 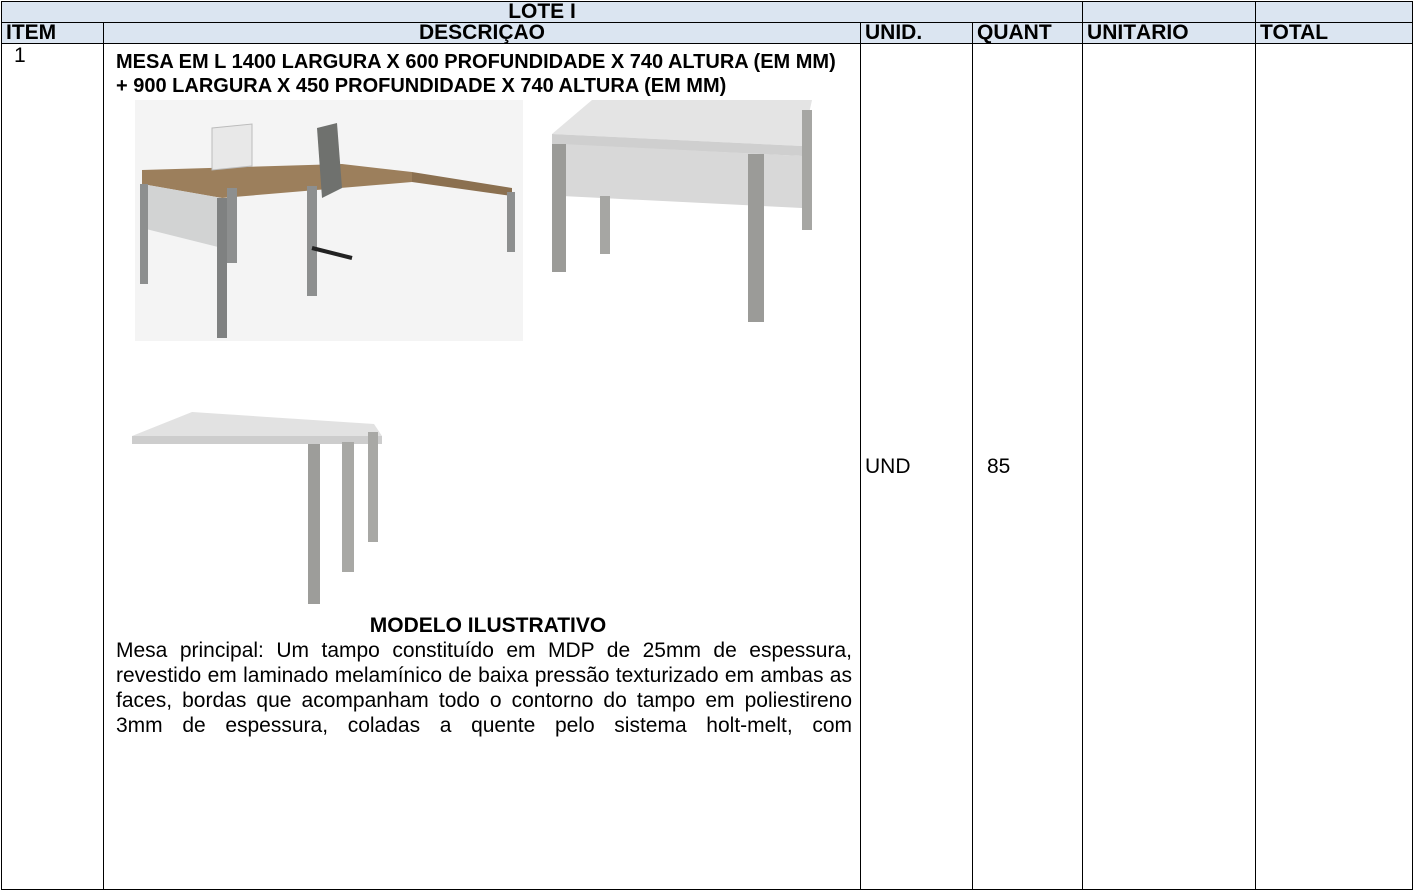 What do you see at coordinates (542, 12) in the screenshot?
I see `group-header: LOTE I` at bounding box center [542, 12].